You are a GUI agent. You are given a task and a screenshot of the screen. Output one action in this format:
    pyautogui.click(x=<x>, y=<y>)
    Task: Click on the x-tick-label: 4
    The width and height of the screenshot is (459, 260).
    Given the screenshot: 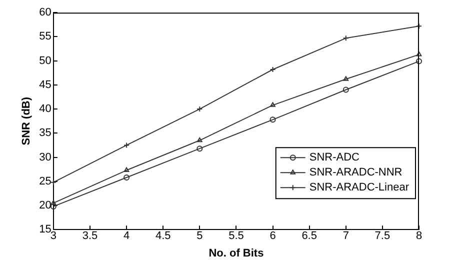 What is the action you would take?
    pyautogui.click(x=126, y=236)
    